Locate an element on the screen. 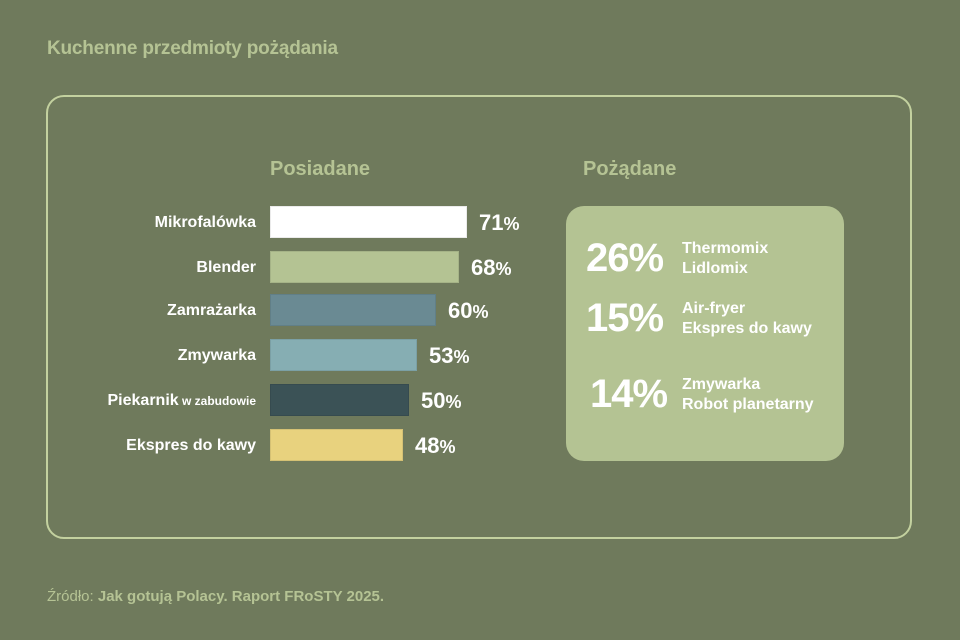  desired-item-name: Robot planetarny is located at coordinates (748, 404).